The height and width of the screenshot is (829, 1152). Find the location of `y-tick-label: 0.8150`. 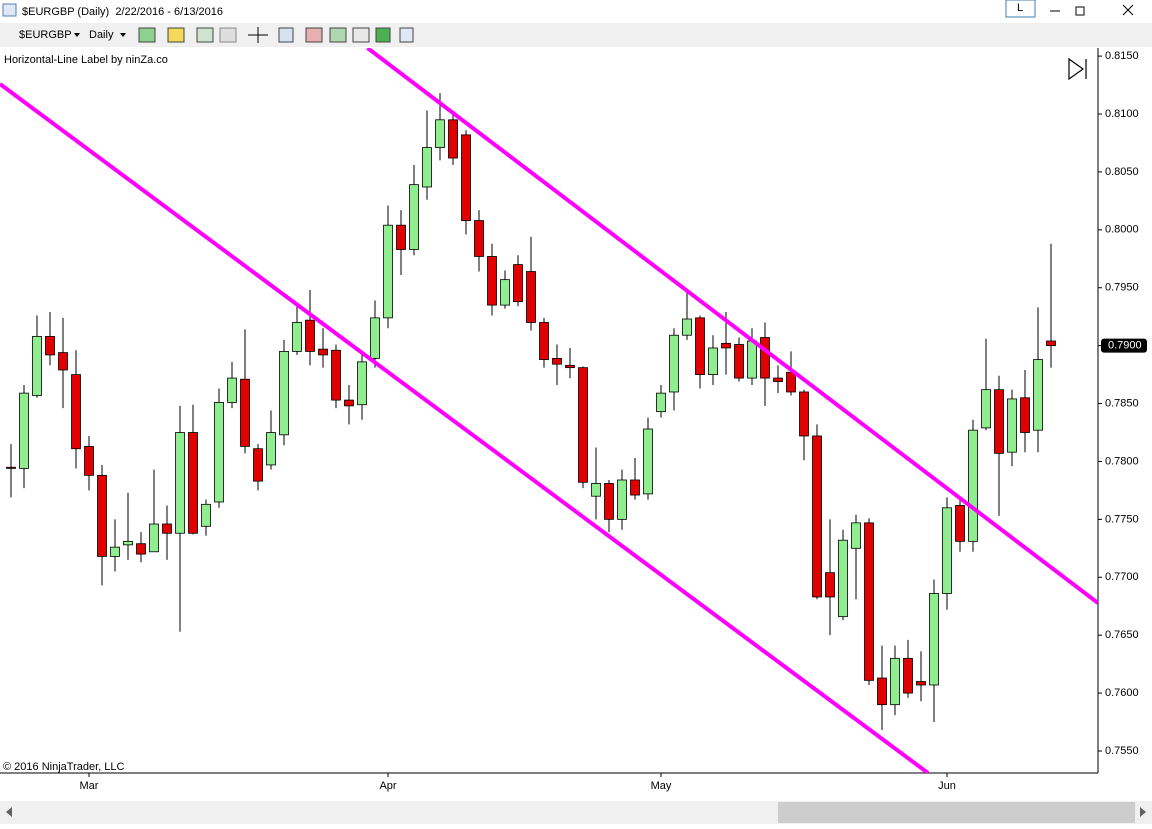

y-tick-label: 0.8150 is located at coordinates (1122, 56).